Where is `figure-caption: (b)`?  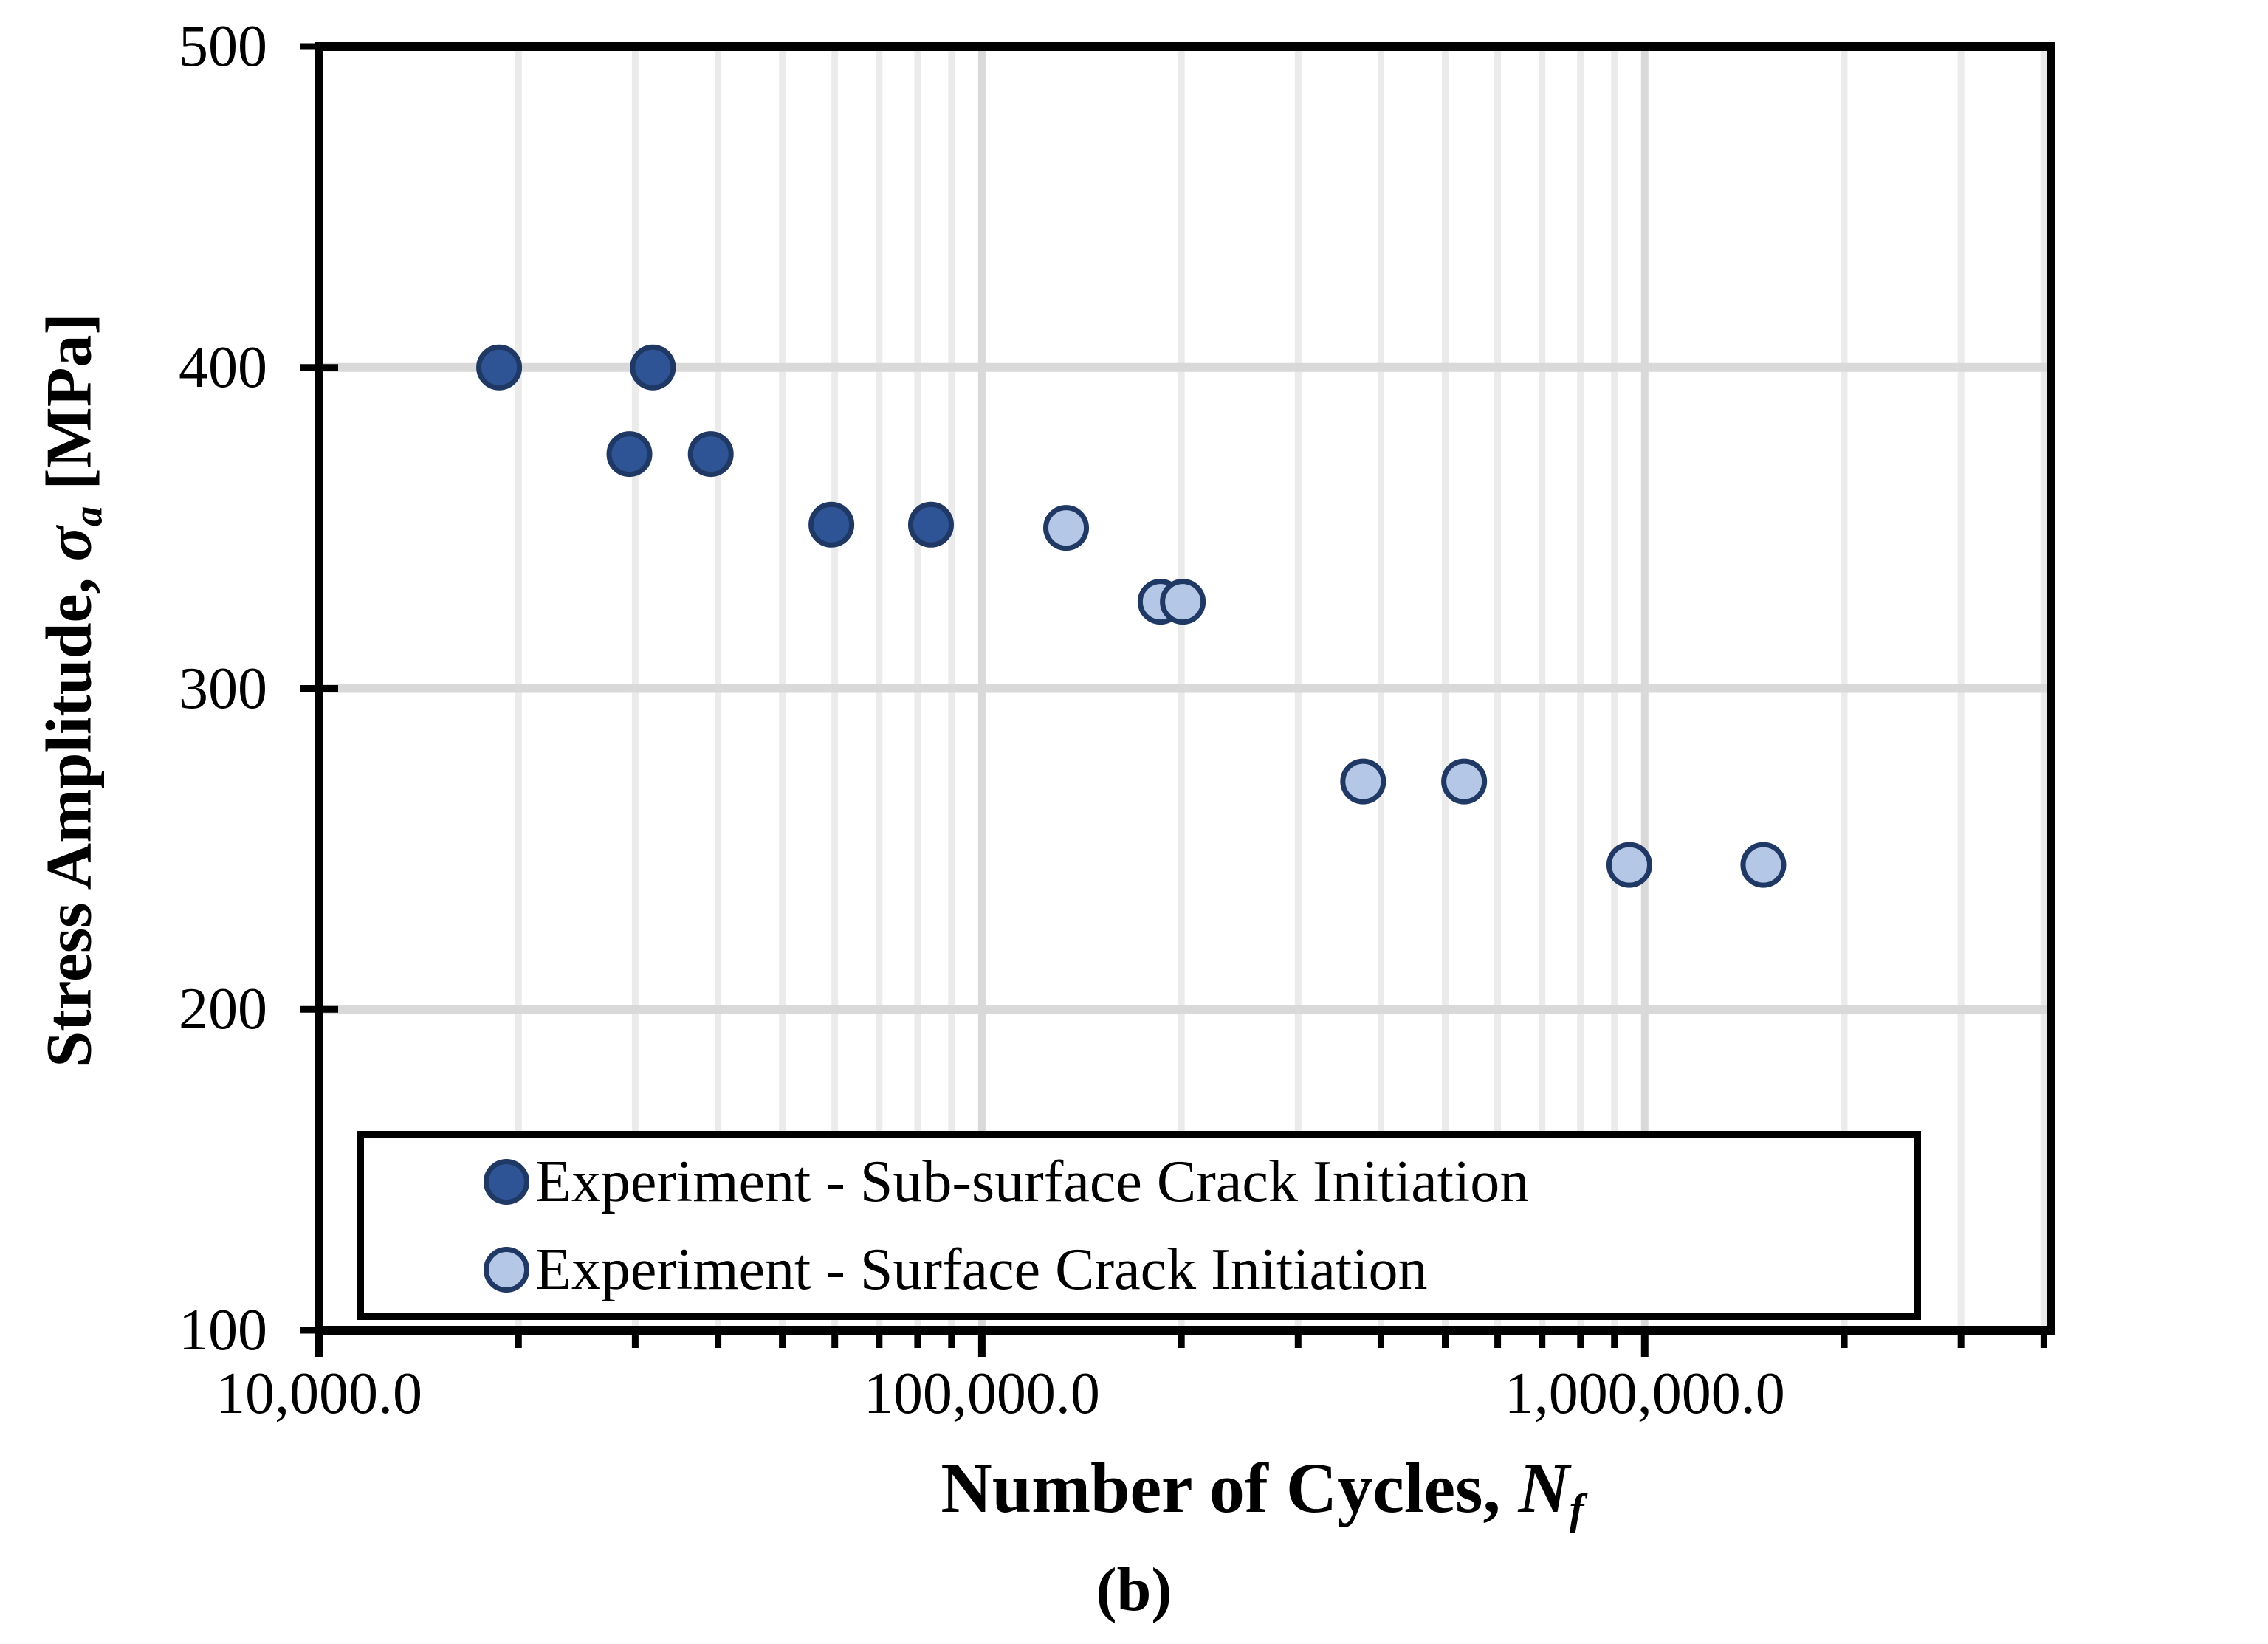
figure-caption: (b) is located at coordinates (1134, 1589).